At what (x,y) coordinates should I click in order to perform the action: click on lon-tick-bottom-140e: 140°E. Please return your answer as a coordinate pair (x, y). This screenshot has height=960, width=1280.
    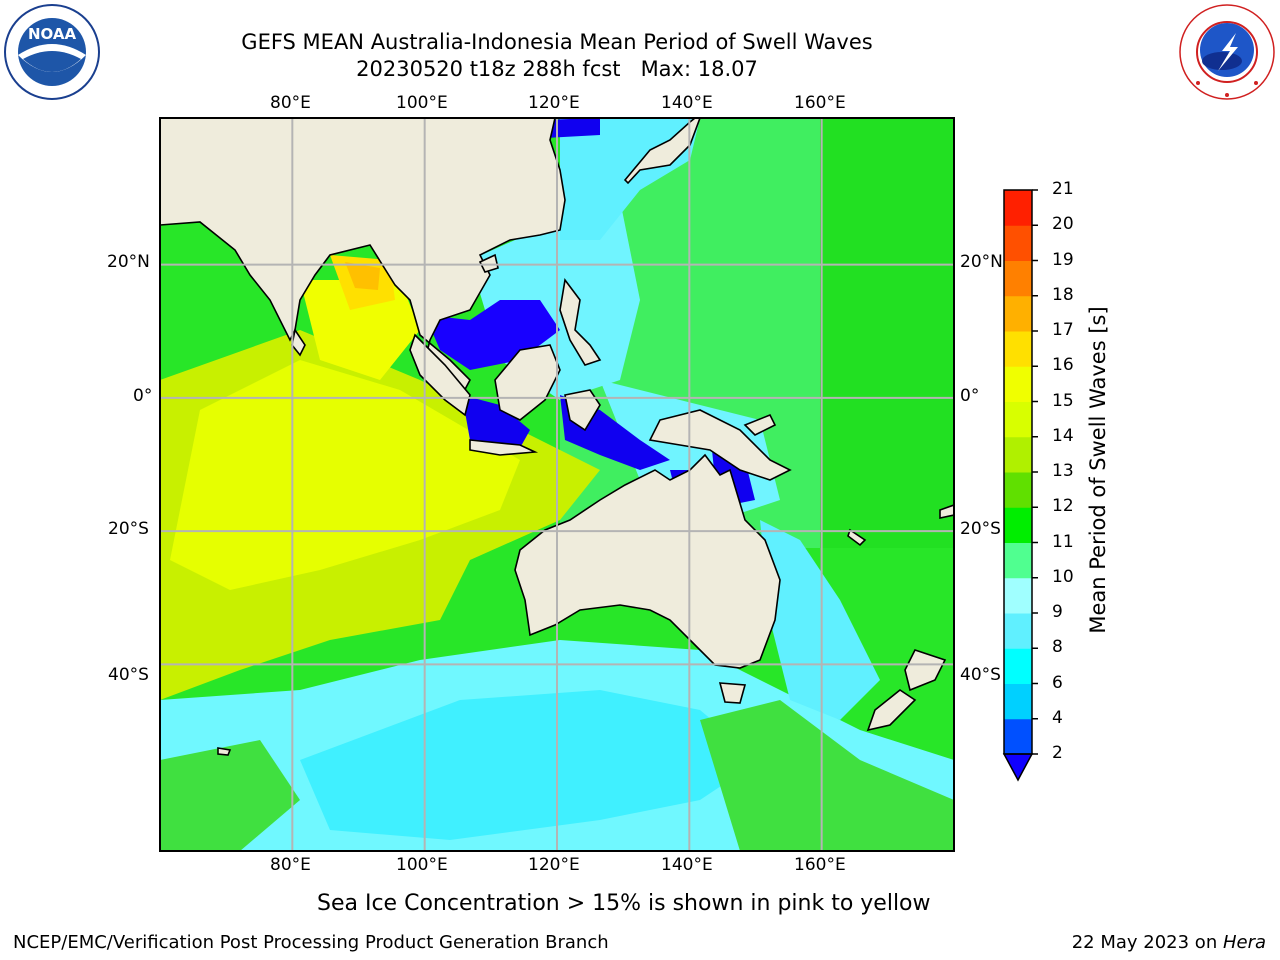
    Looking at the image, I should click on (687, 865).